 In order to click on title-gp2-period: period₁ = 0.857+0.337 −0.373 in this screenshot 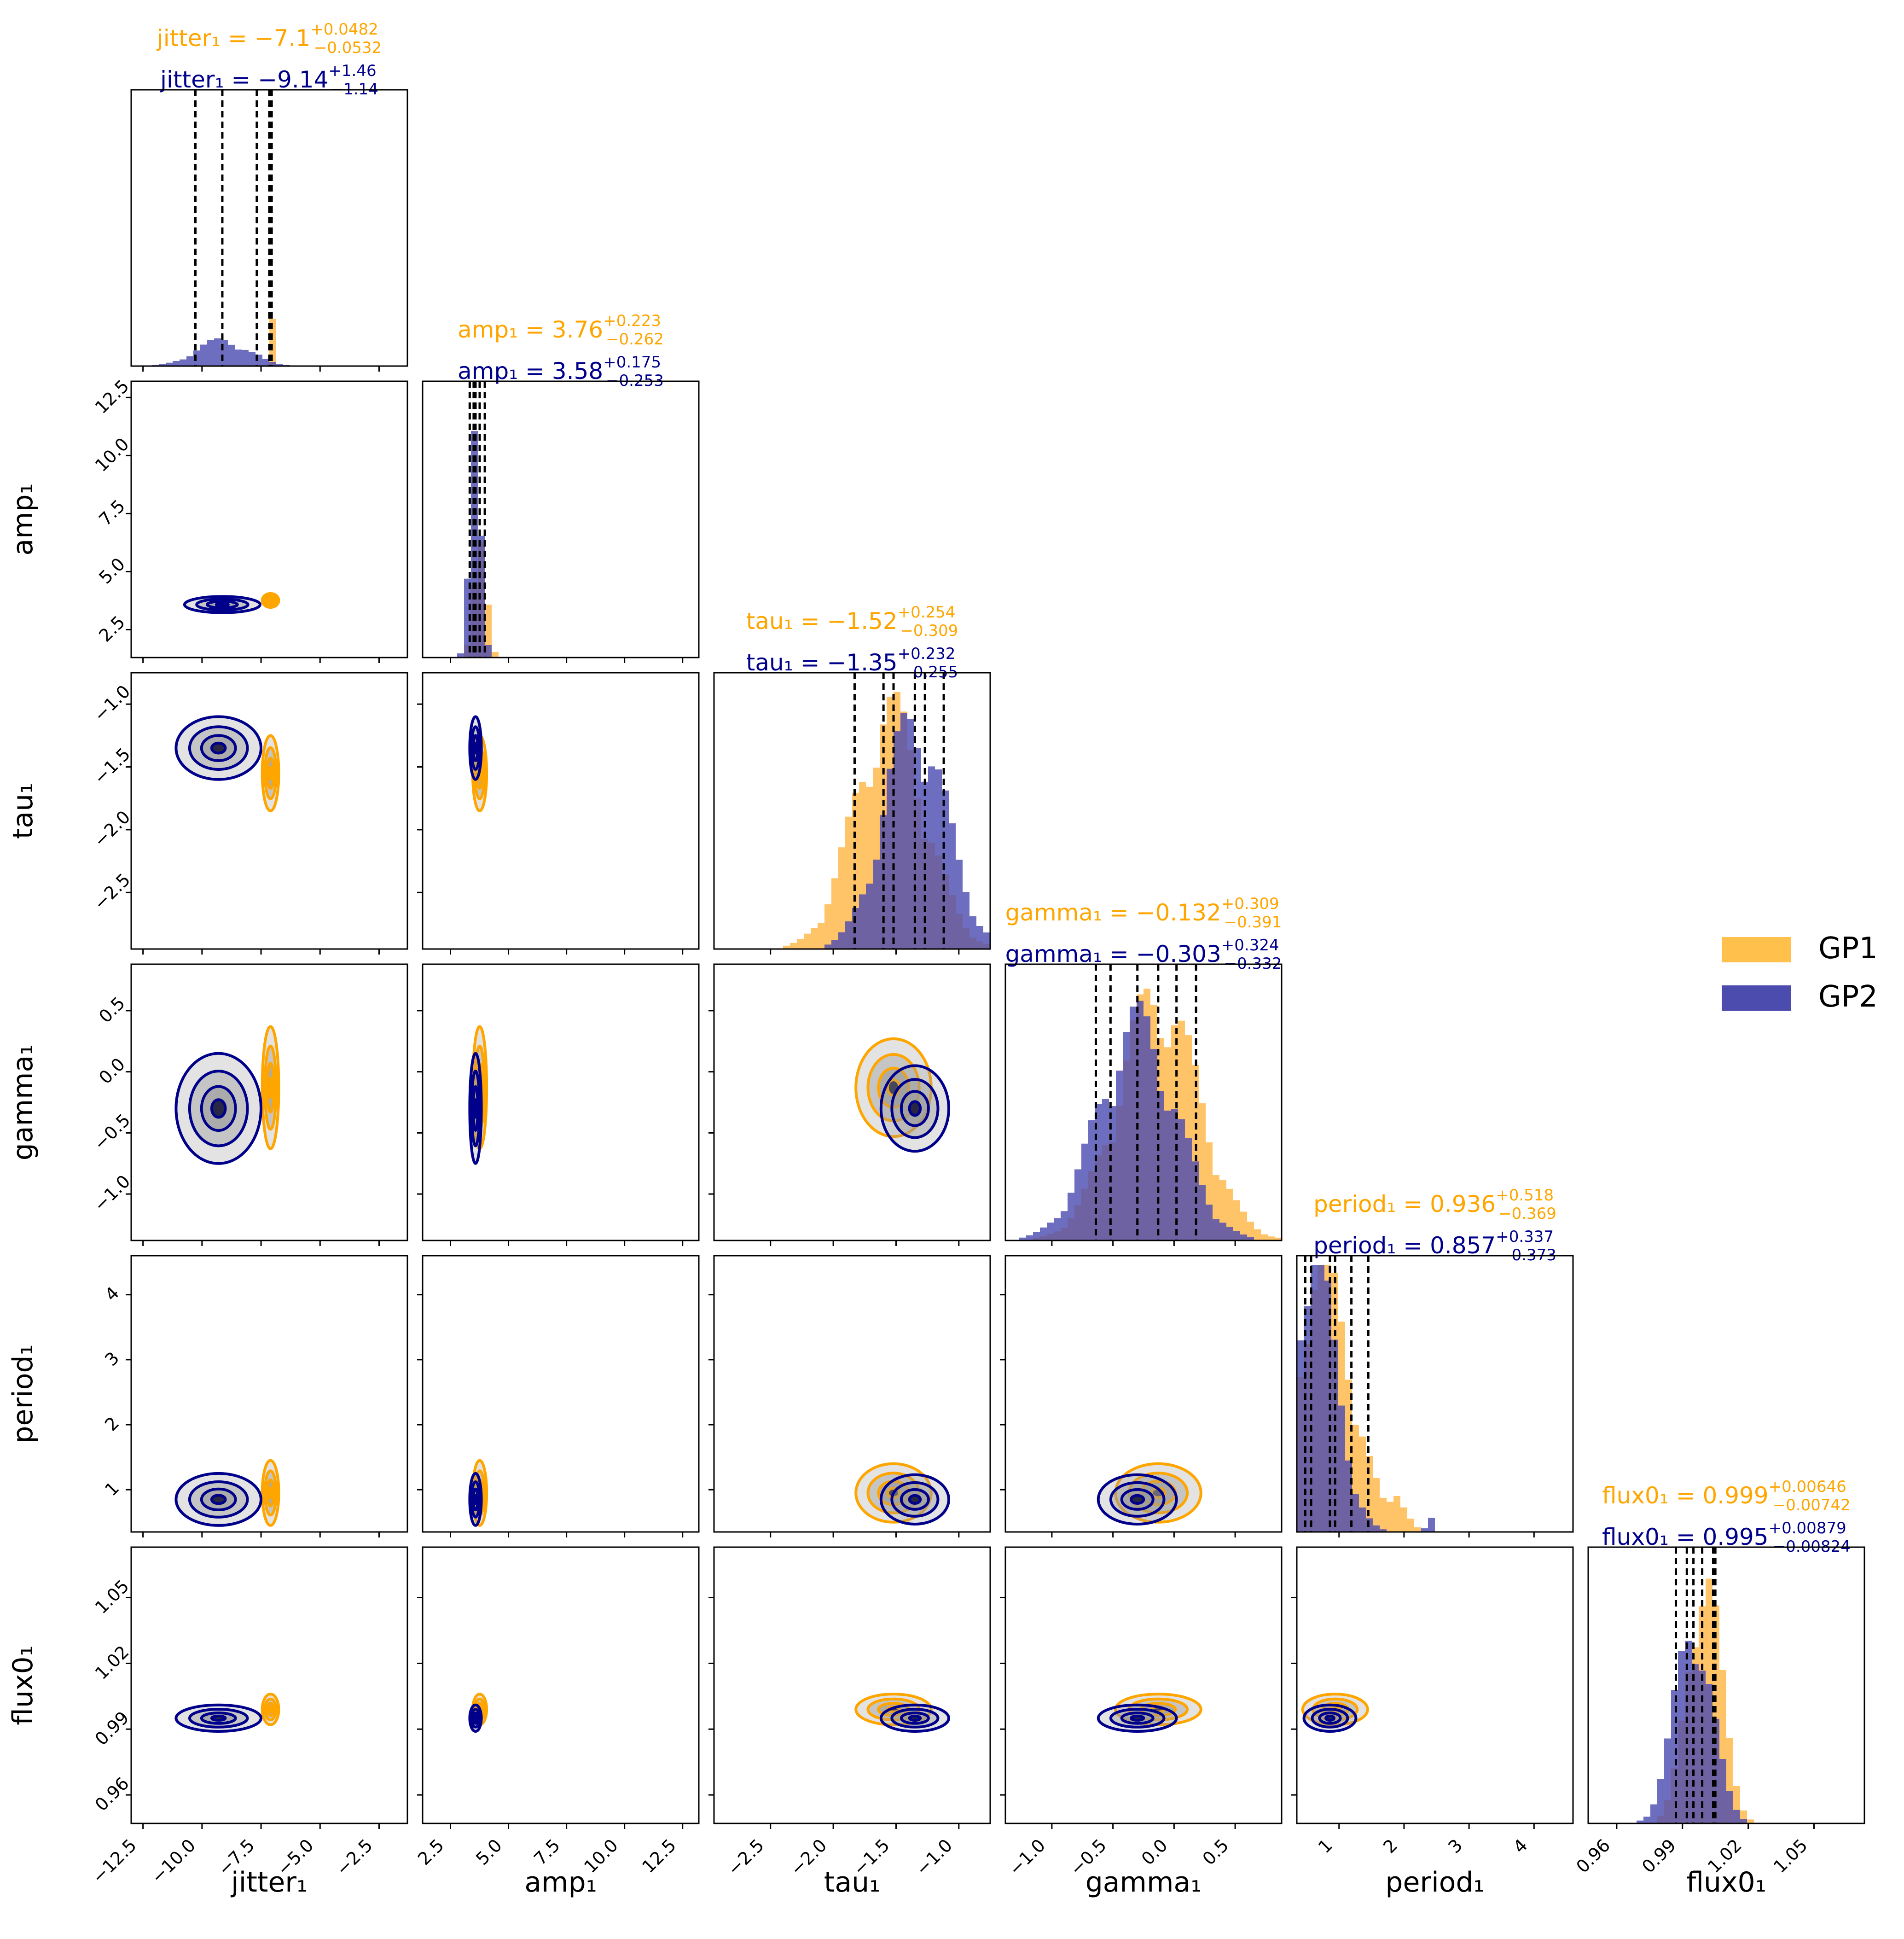, I will do `click(1434, 1246)`.